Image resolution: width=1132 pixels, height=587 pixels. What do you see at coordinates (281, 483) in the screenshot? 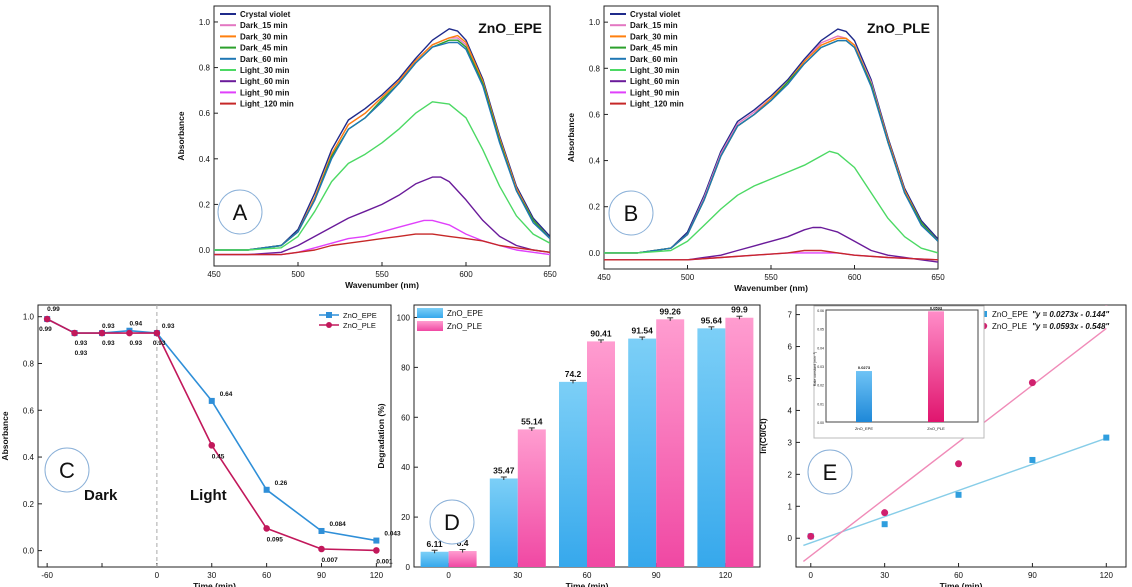
I see `data-label: 0.26` at bounding box center [281, 483].